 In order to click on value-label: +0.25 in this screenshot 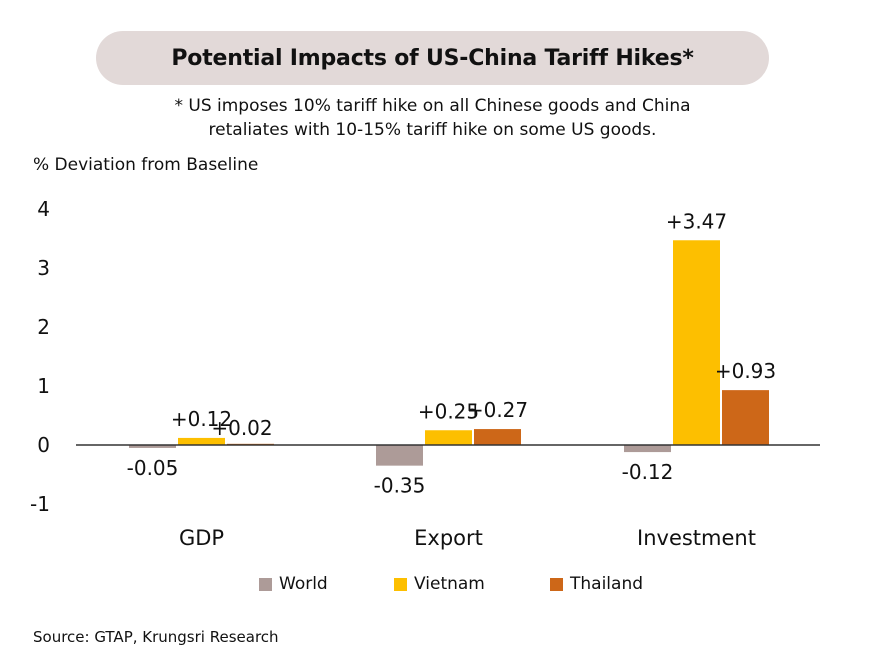, I will do `click(448, 411)`.